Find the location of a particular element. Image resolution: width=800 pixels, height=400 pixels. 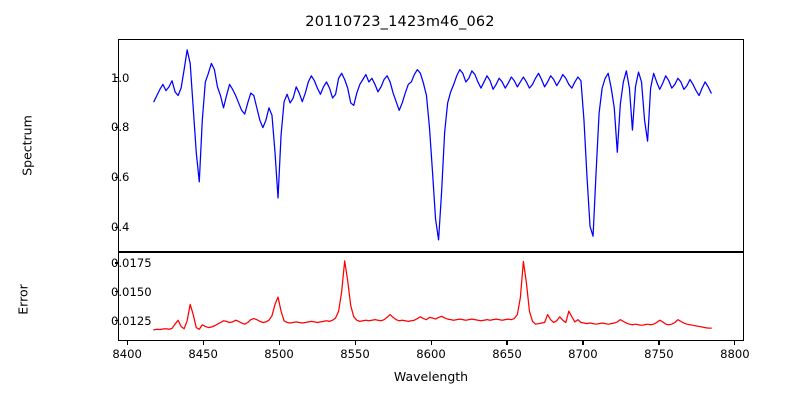

x-tick-label: 8650 is located at coordinates (507, 354).